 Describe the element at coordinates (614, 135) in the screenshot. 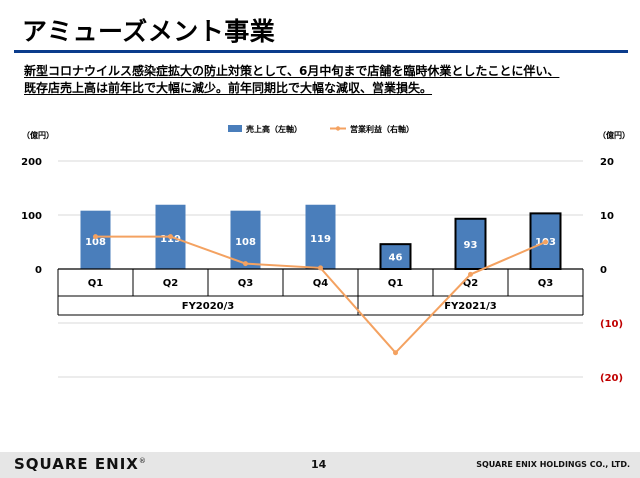

I see `right-axis-unit: （億円）` at that location.